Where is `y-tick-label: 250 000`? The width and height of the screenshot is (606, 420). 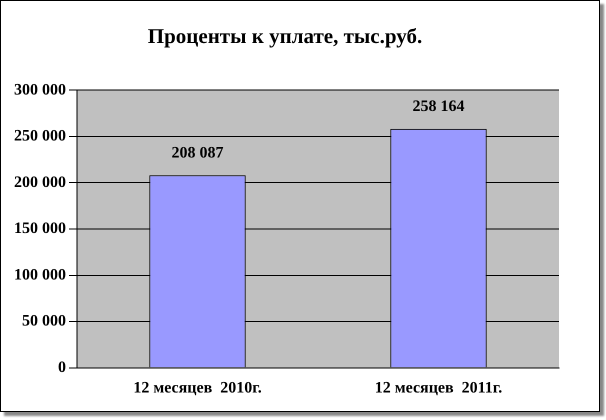 y-tick-label: 250 000 is located at coordinates (40, 136).